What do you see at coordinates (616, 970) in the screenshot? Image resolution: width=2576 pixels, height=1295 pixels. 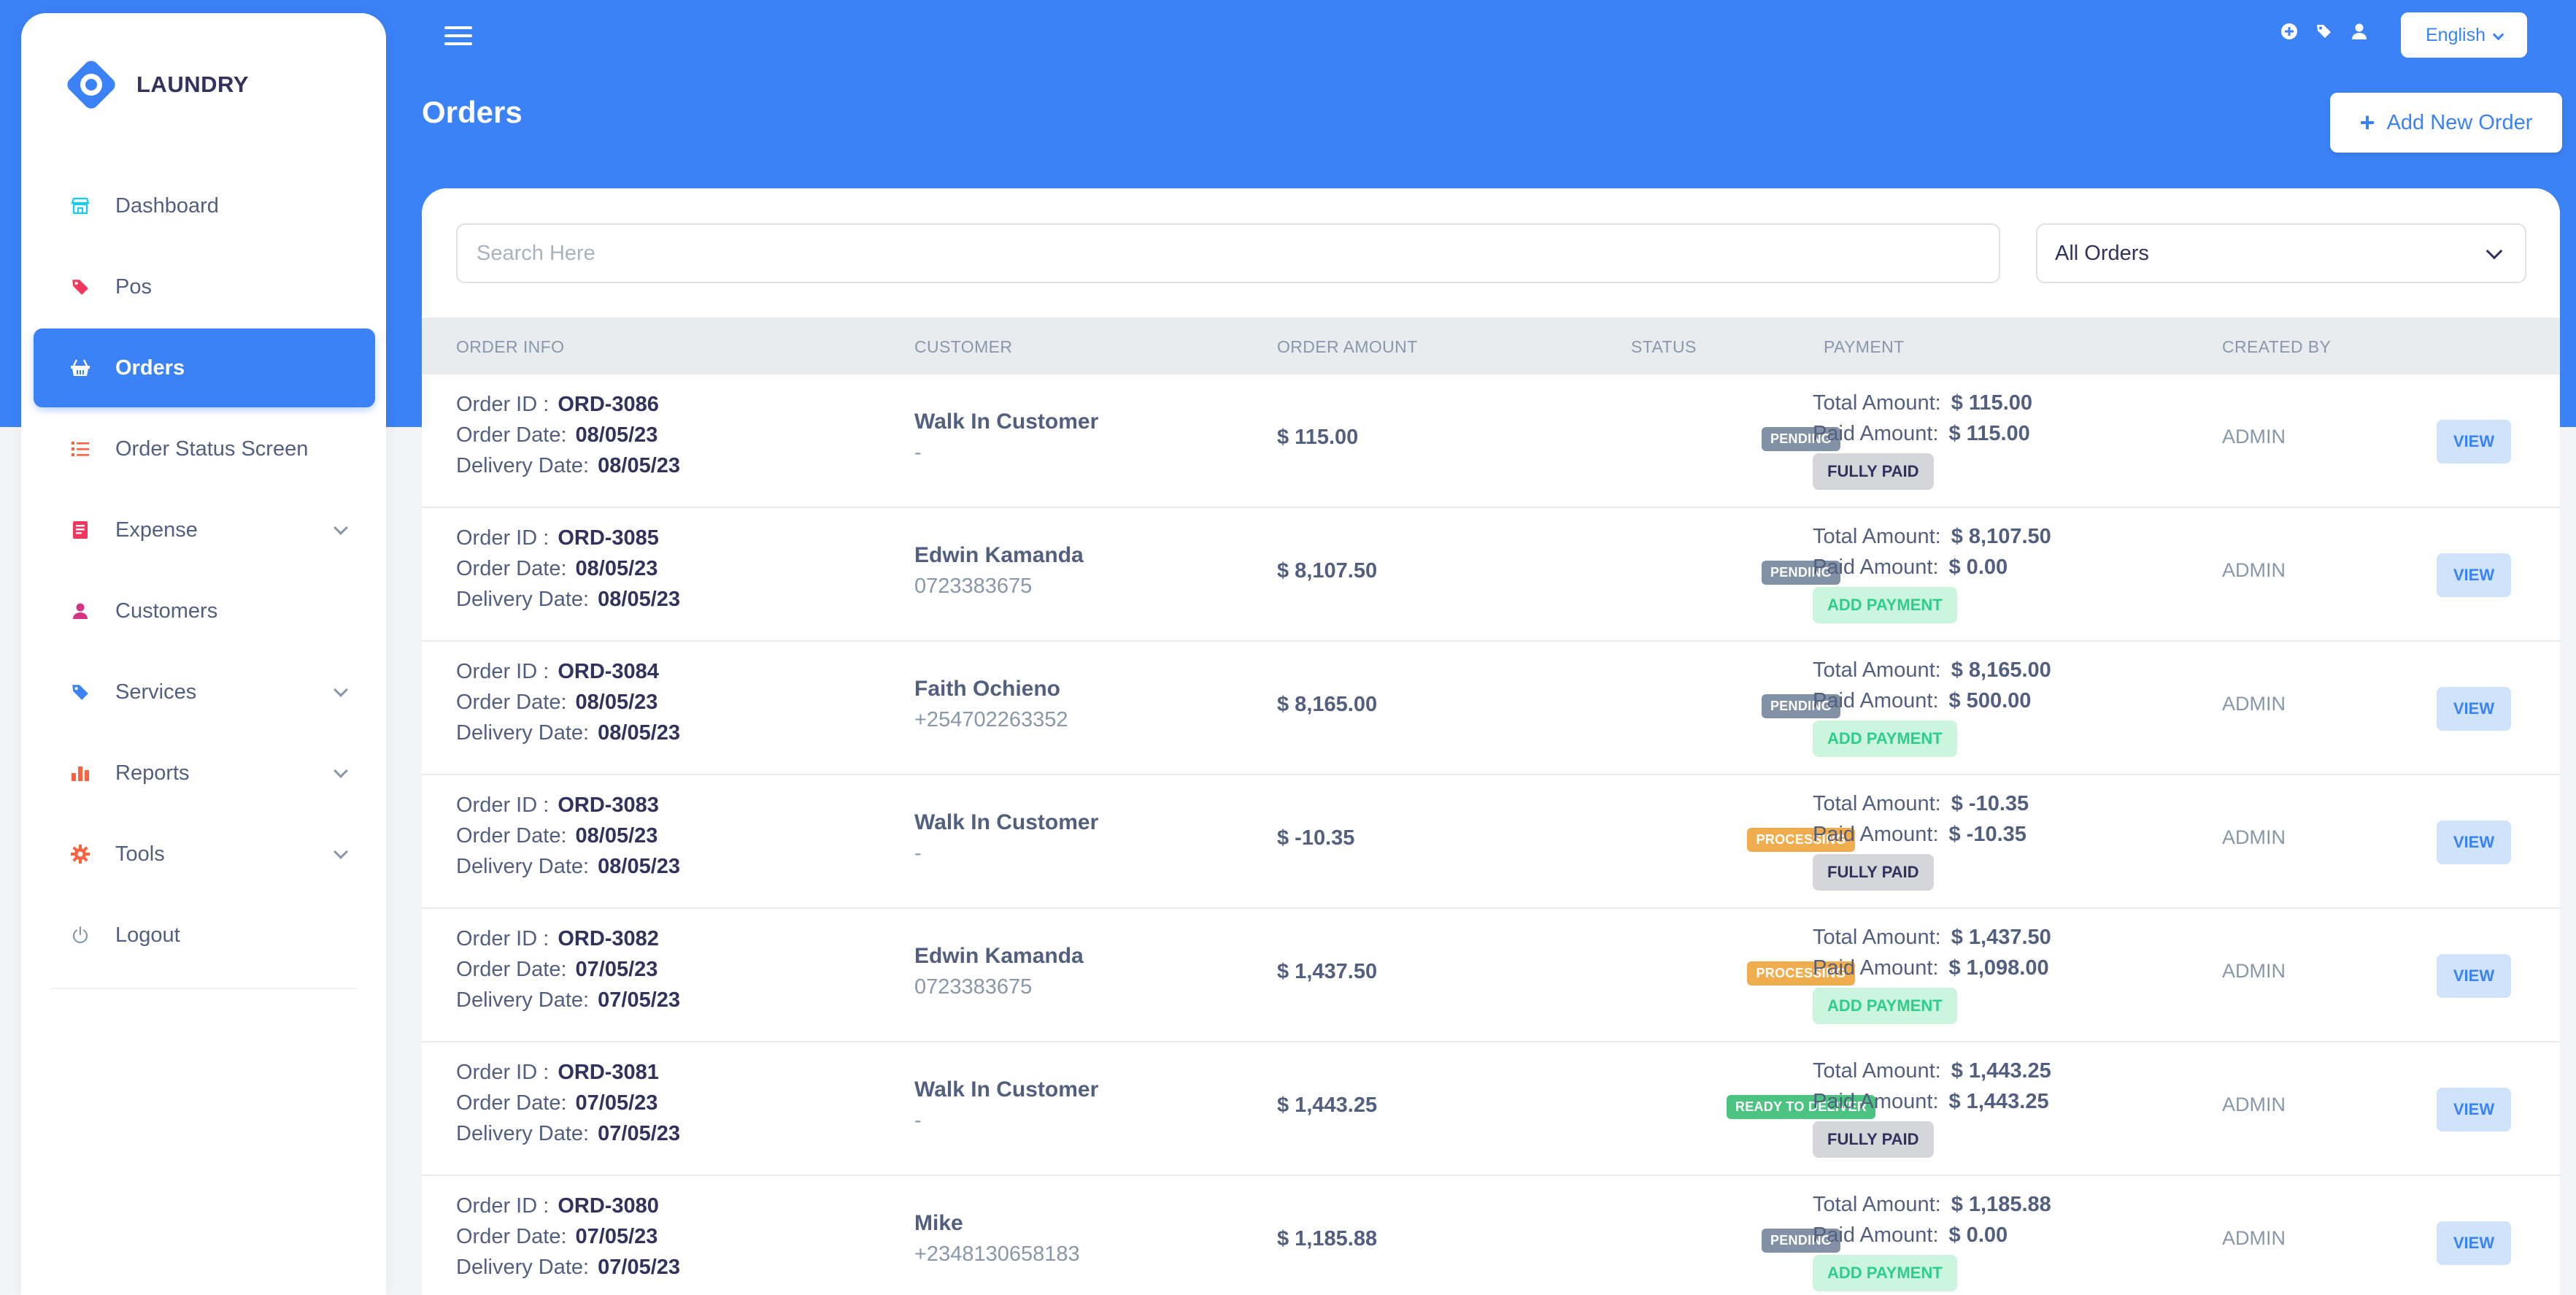 I see `order-date: 07/05/23` at bounding box center [616, 970].